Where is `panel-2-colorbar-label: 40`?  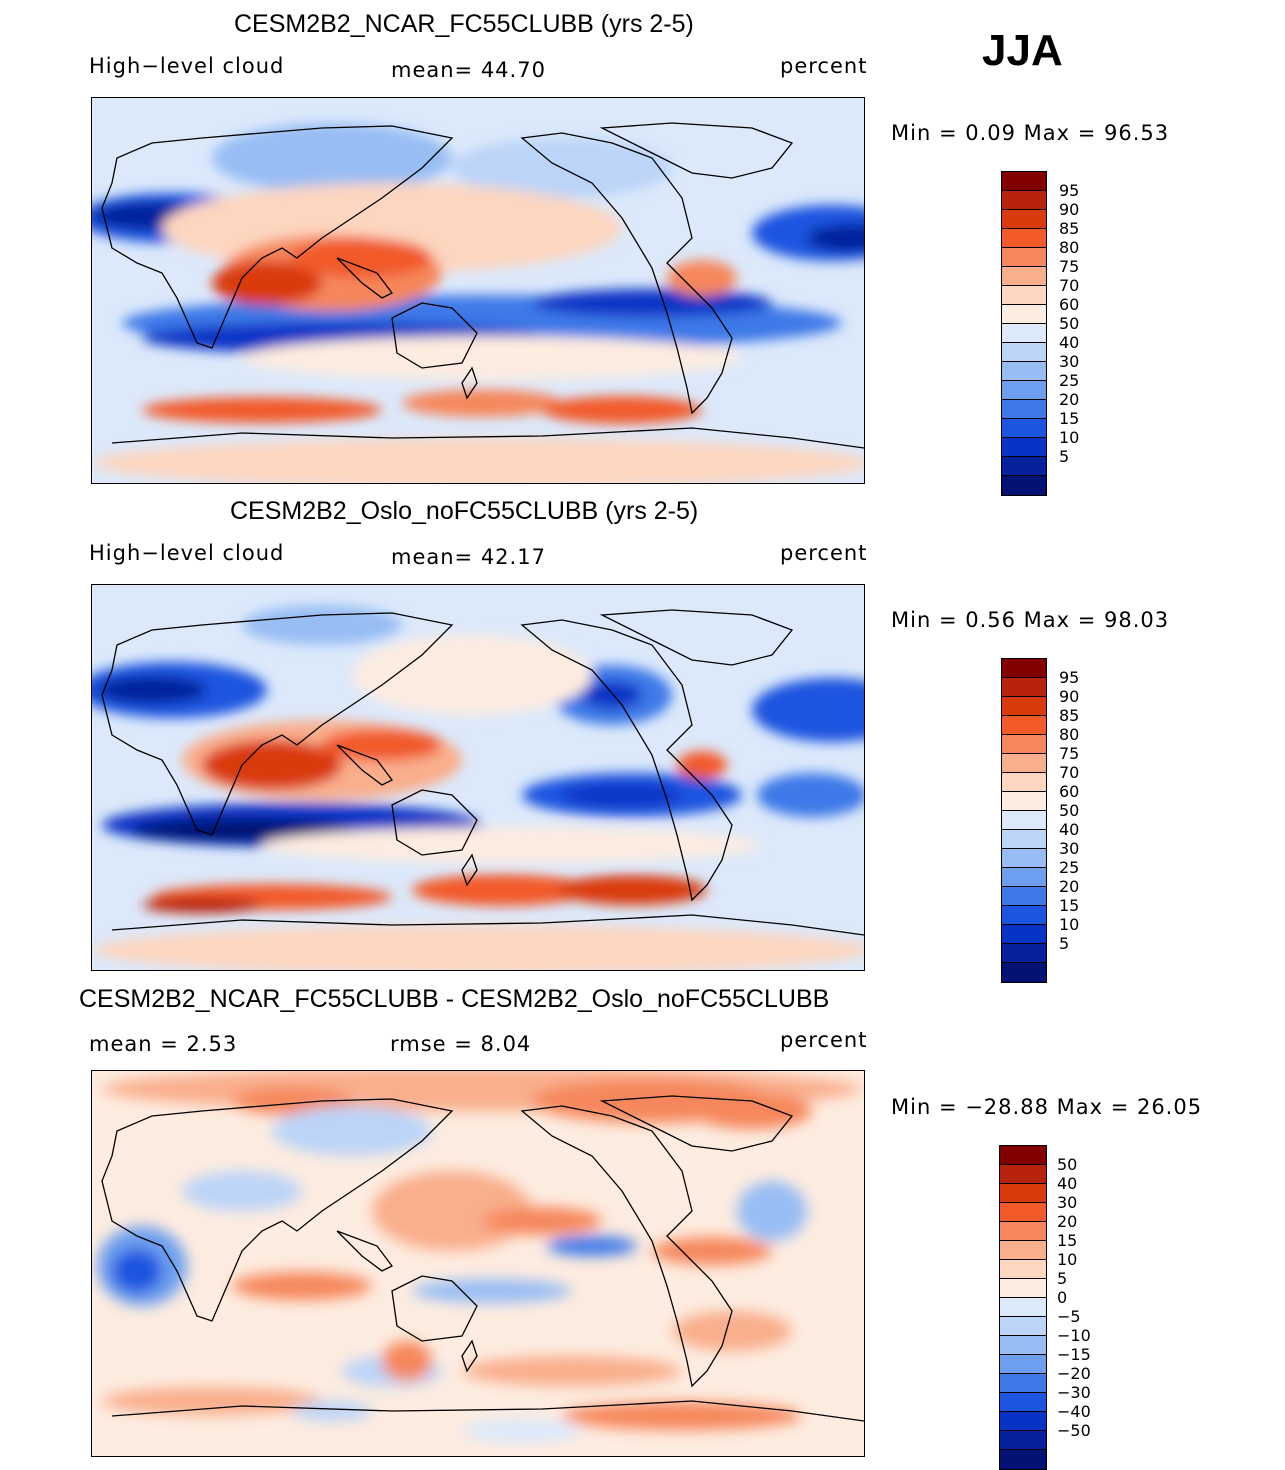 panel-2-colorbar-label: 40 is located at coordinates (1069, 829).